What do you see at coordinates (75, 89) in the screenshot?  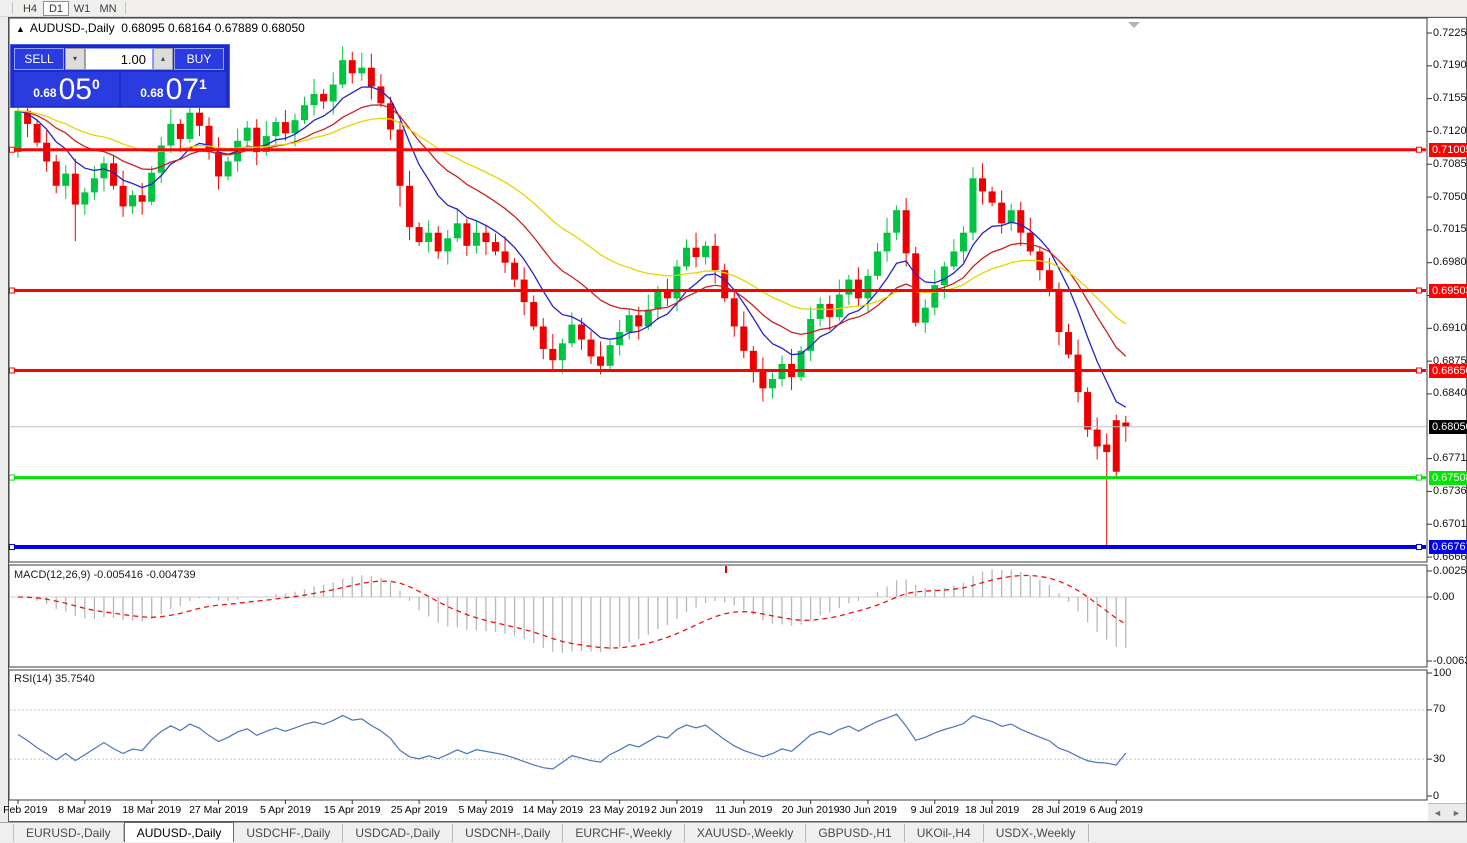 I see `sell-price-big-digits: 05` at bounding box center [75, 89].